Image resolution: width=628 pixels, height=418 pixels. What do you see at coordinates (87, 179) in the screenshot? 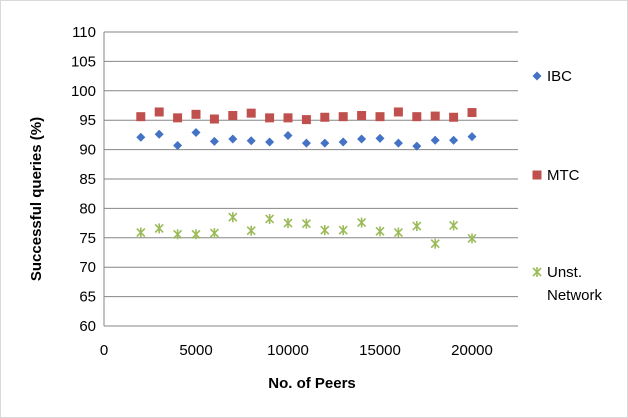
I see `y-tick-label: 85` at bounding box center [87, 179].